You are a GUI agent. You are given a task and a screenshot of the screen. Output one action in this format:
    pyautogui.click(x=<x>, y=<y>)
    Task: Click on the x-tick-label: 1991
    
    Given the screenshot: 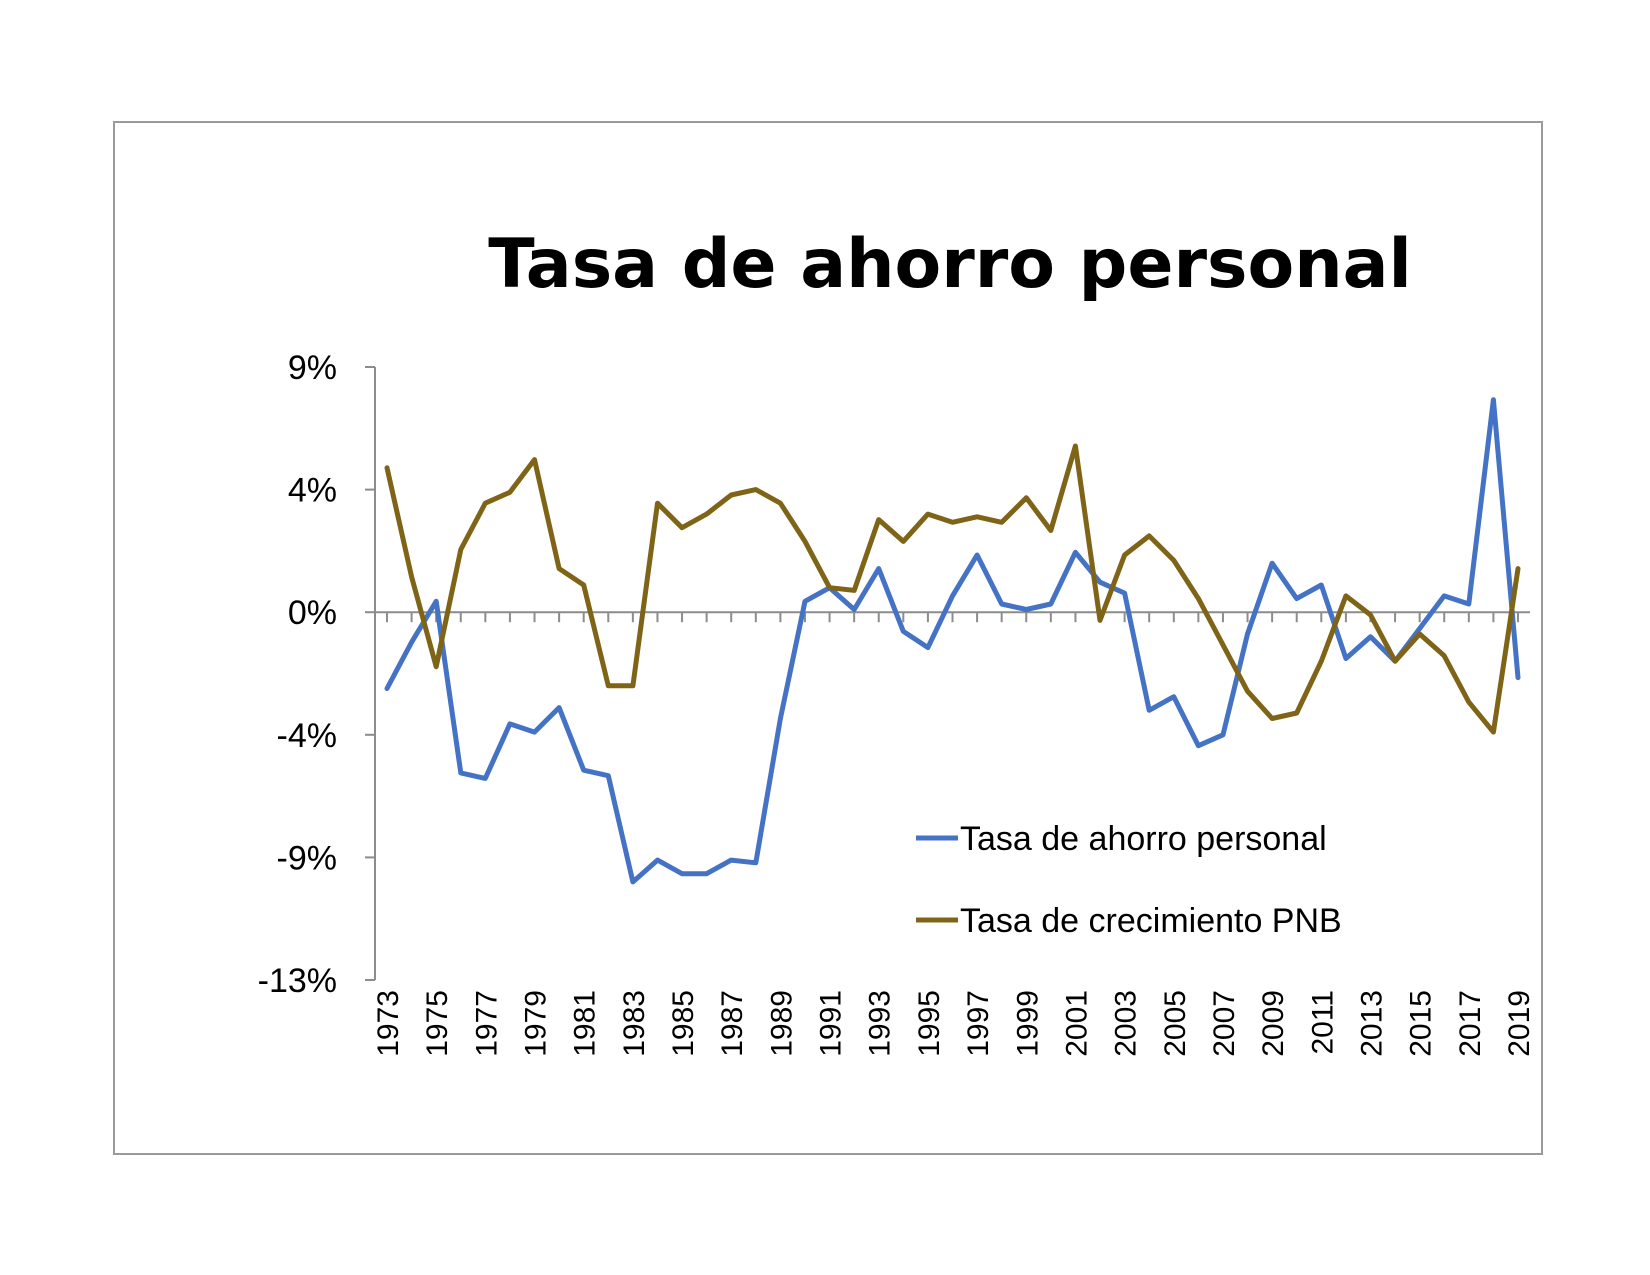 What is the action you would take?
    pyautogui.click(x=831, y=1023)
    